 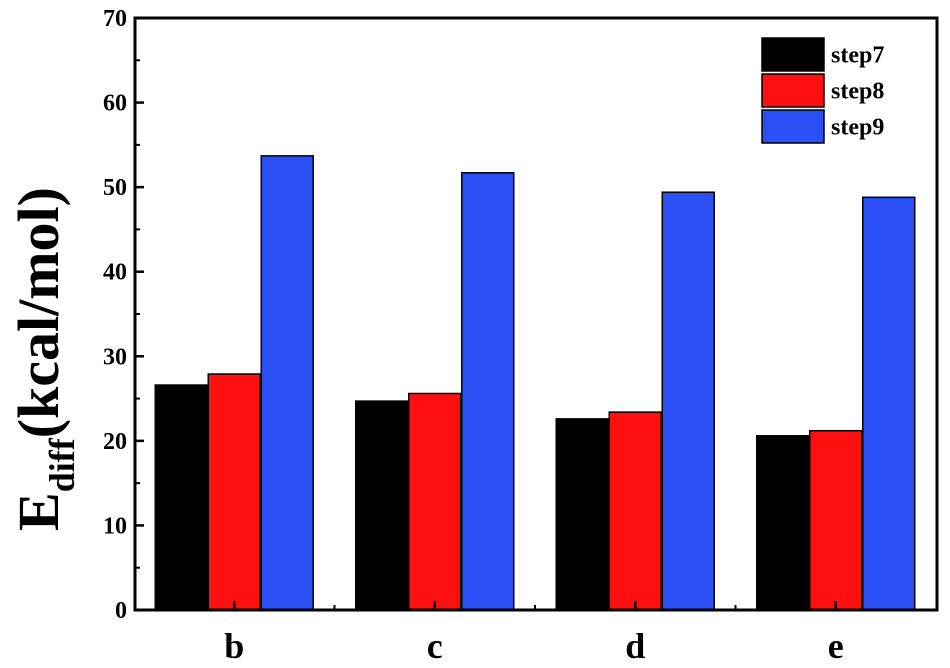 What do you see at coordinates (635, 511) in the screenshot?
I see `bar-step8-d` at bounding box center [635, 511].